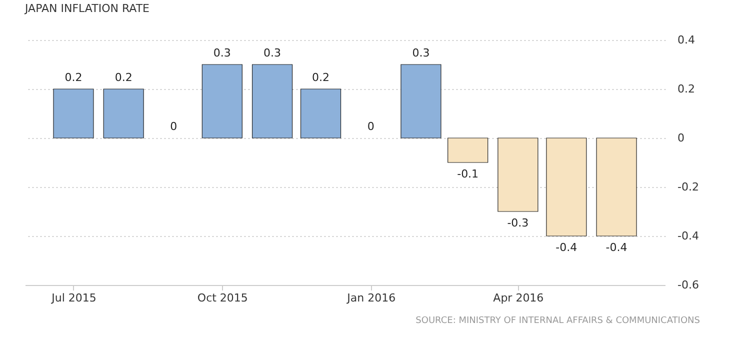  I want to click on y-tick-label: -0.4, so click(688, 236).